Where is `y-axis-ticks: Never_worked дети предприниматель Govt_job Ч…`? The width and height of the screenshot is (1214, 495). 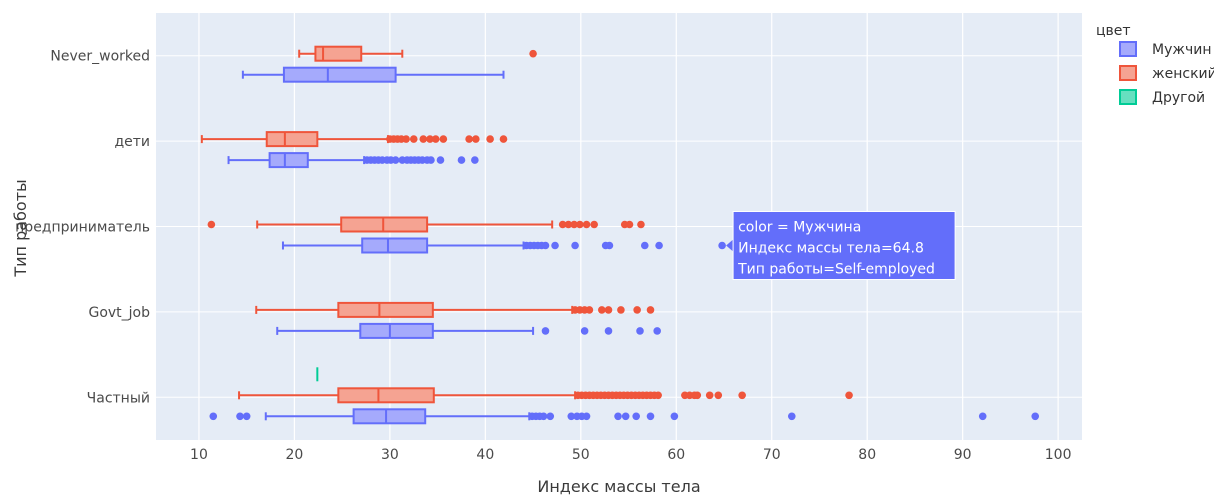
y-axis-ticks: Never_worked дети предприниматель Govt_job Ч… is located at coordinates (82, 228).